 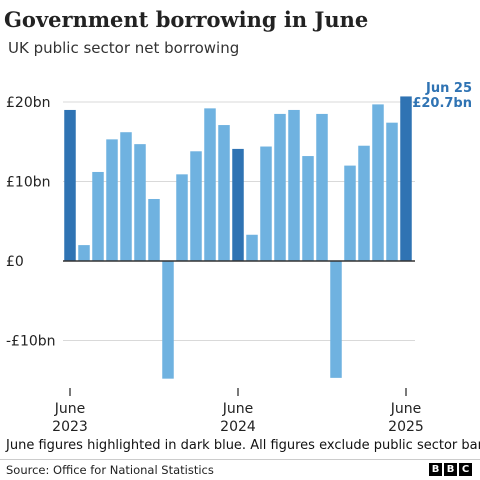 I want to click on source-note: Source: Office for National Statistics, so click(x=110, y=470).